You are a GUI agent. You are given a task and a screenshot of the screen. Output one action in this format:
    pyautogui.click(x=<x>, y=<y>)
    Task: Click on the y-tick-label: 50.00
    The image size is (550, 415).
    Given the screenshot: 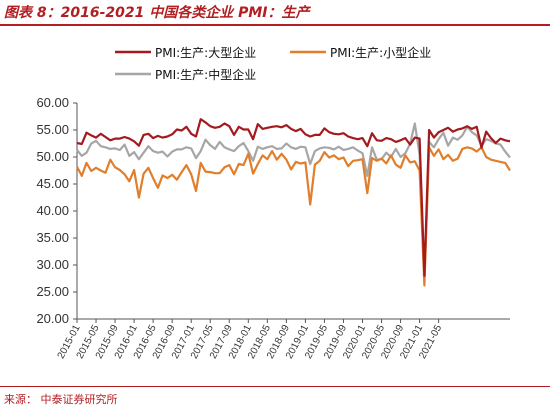 What is the action you would take?
    pyautogui.click(x=52, y=156)
    